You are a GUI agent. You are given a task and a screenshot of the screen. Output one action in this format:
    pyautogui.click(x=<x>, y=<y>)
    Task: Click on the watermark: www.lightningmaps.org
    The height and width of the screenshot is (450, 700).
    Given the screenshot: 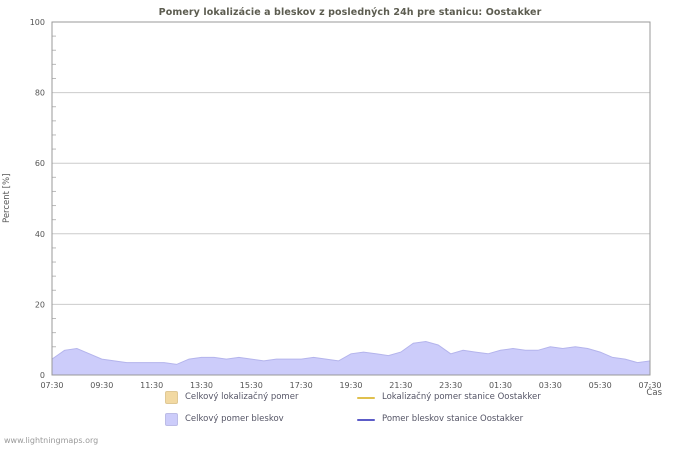 What is the action you would take?
    pyautogui.click(x=51, y=440)
    